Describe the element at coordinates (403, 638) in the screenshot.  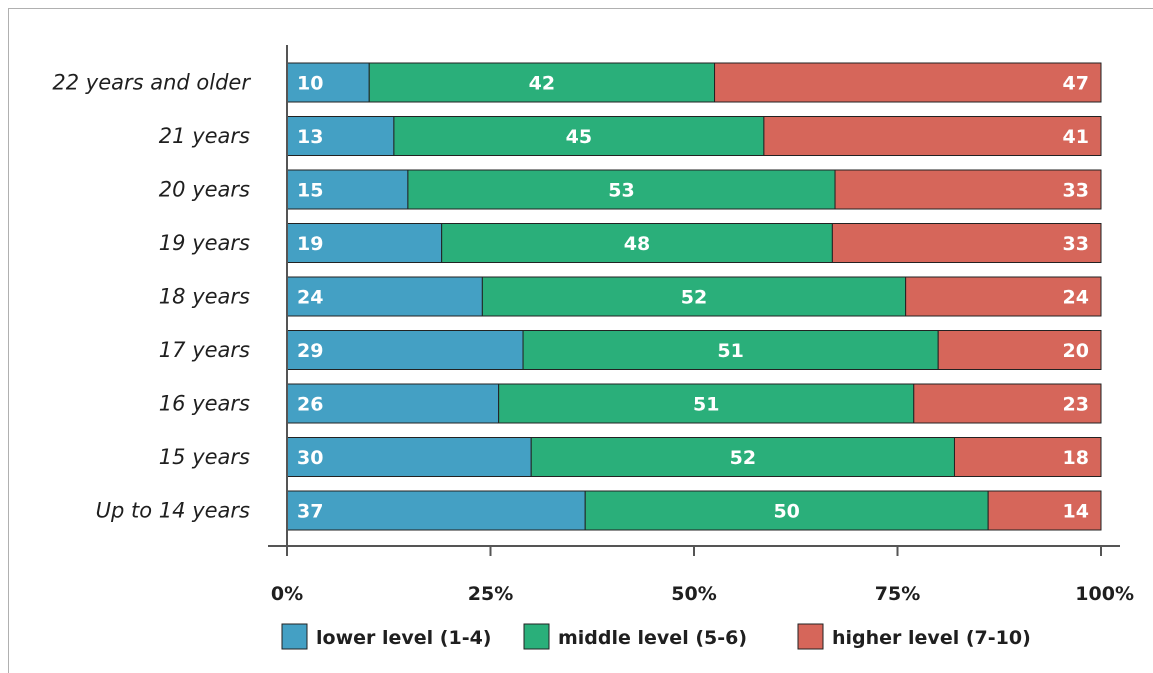
I see `legend-label: lower level (1-4)` at that location.